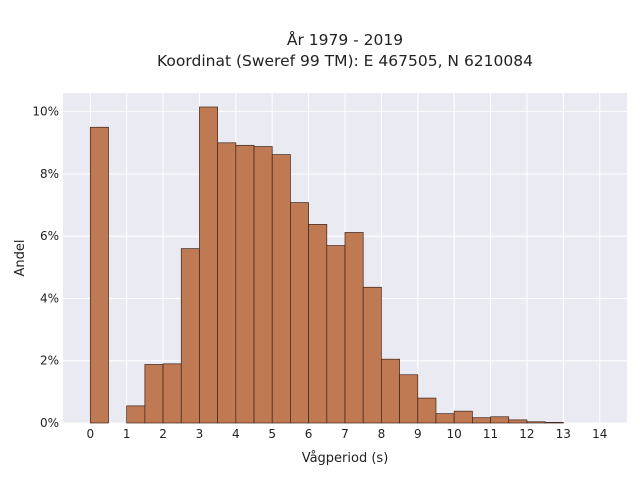 This screenshot has width=640, height=480. I want to click on x-tick-label: 5, so click(272, 434).